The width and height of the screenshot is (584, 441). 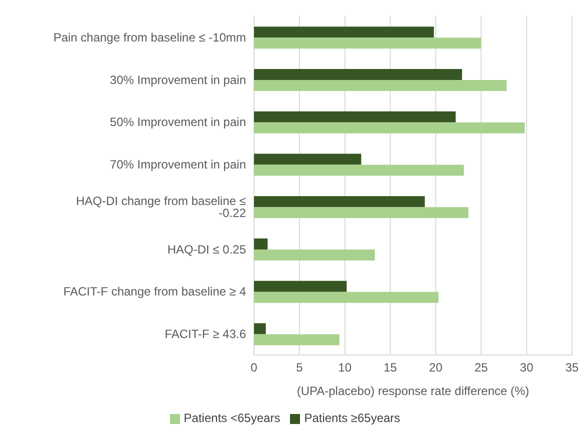 What do you see at coordinates (352, 418) in the screenshot?
I see `legend-label: Patients ≥65years` at bounding box center [352, 418].